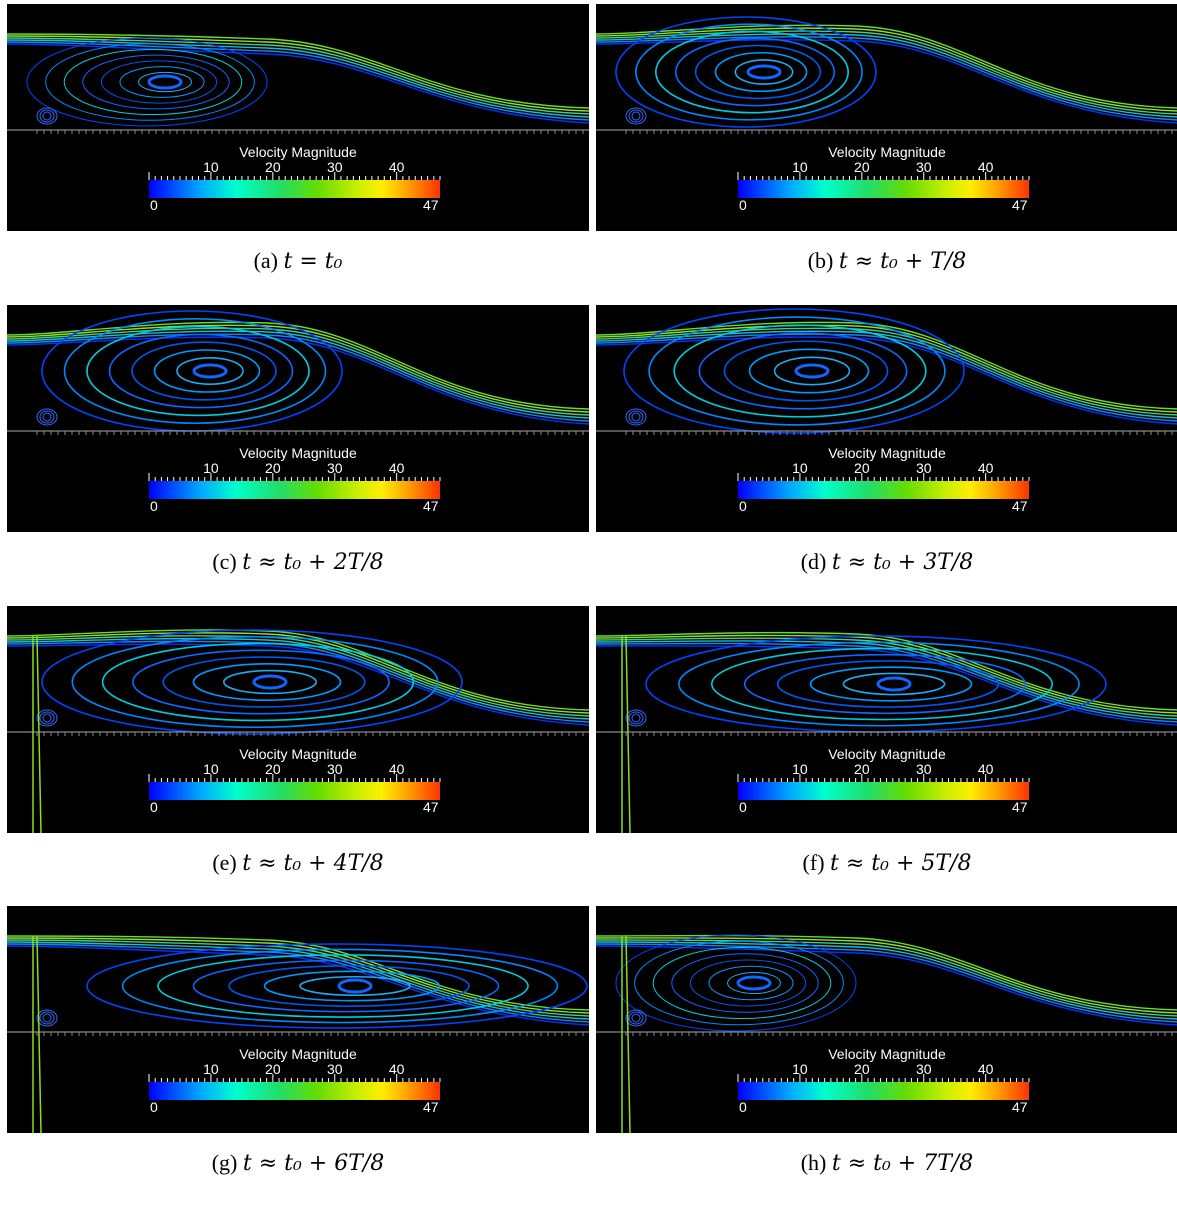  I want to click on figure-panel: Velocity Magnitude 10 20 30 40 0 47 (a) t = t₀, so click(298, 154).